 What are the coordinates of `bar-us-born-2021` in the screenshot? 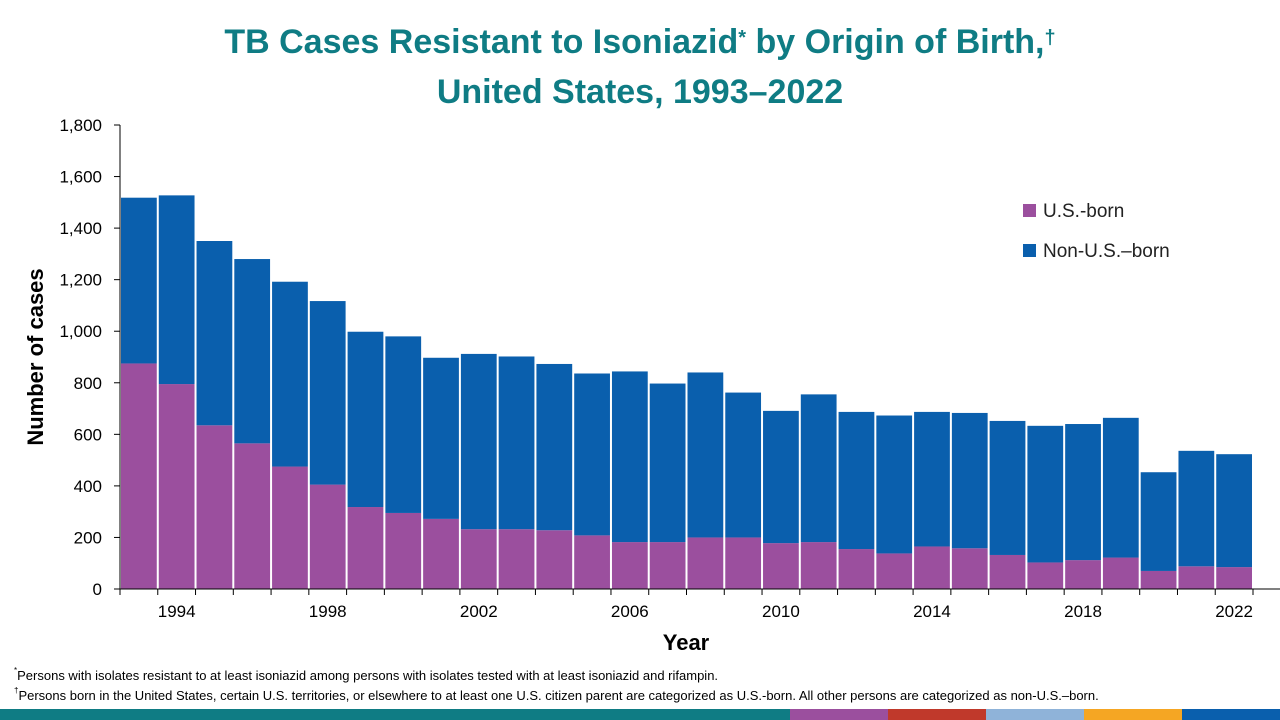 It's located at (1196, 577).